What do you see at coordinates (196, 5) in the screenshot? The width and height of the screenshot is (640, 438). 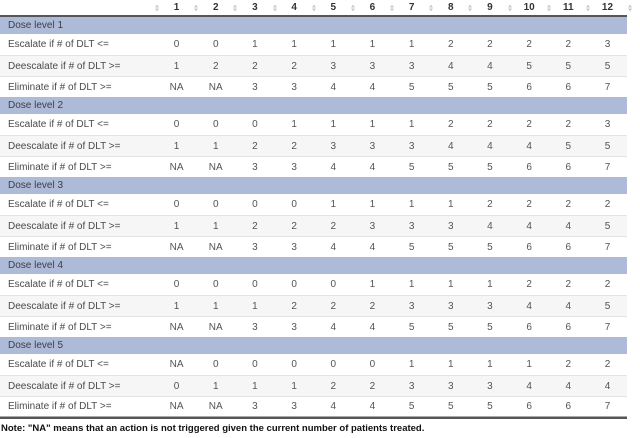 I see `sort-arrow-up` at bounding box center [196, 5].